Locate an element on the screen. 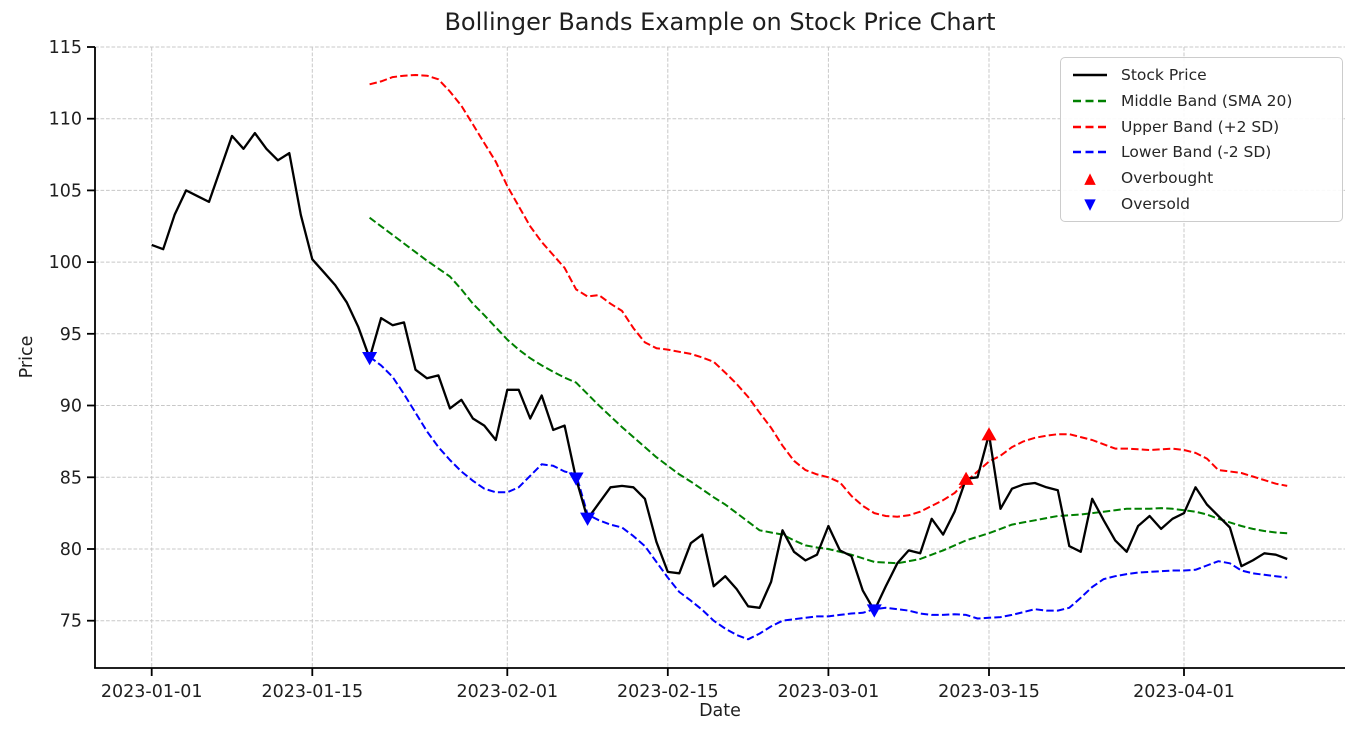 This screenshot has height=735, width=1358. x-tick-label-2023-03-15: 2023-03-15 is located at coordinates (989, 692).